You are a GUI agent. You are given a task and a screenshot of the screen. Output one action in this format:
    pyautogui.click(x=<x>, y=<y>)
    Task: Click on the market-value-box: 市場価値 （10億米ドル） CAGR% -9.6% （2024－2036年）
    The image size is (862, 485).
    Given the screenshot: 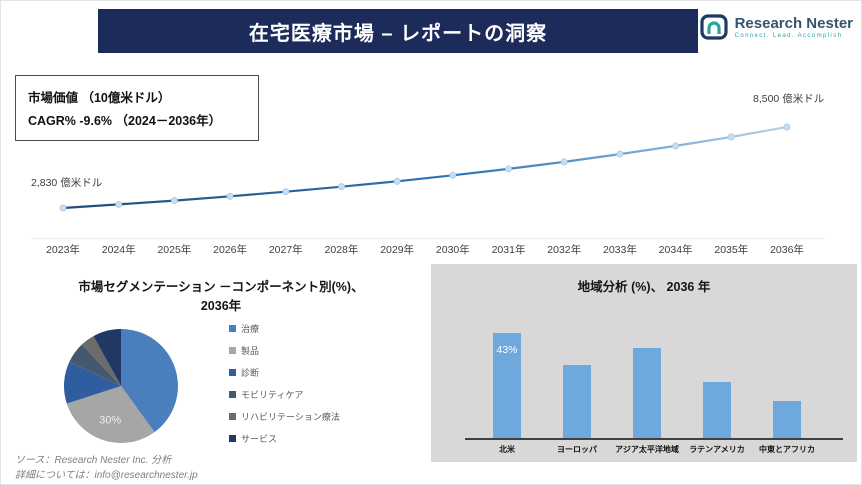 What is the action you would take?
    pyautogui.click(x=137, y=108)
    